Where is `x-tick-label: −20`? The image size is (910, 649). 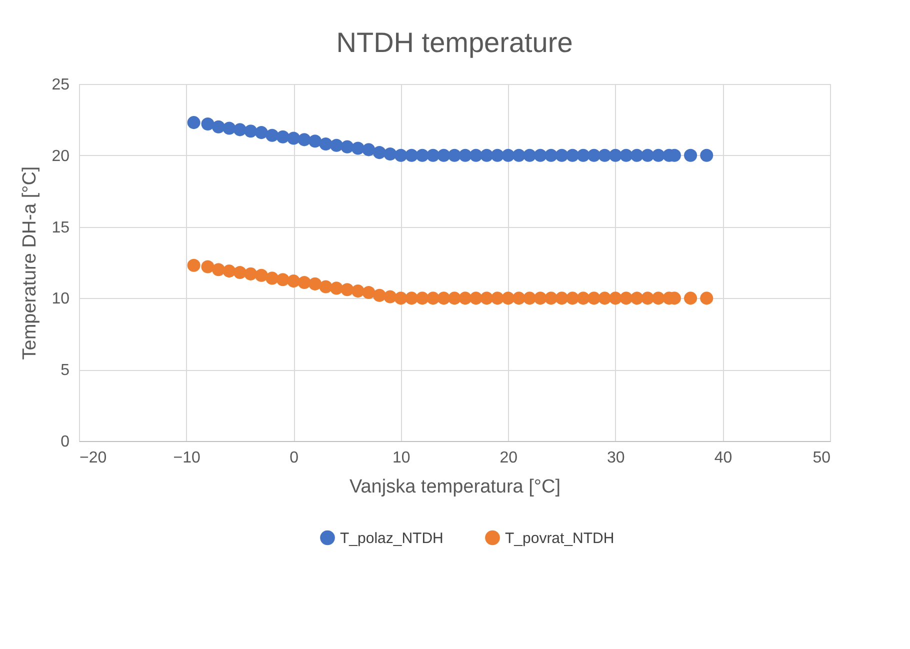 x-tick-label: −20 is located at coordinates (93, 458).